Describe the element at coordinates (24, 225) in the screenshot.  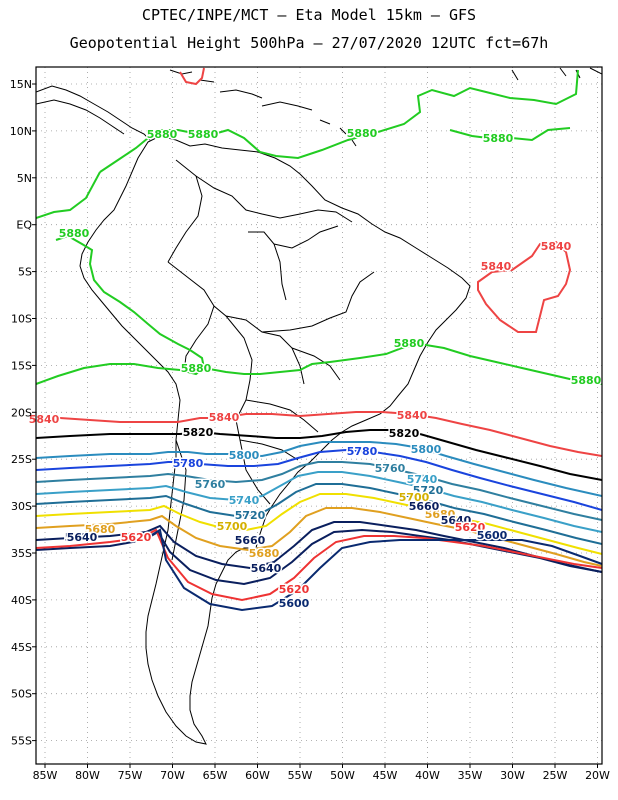
I see `lat-tick-label: EQ` at that location.